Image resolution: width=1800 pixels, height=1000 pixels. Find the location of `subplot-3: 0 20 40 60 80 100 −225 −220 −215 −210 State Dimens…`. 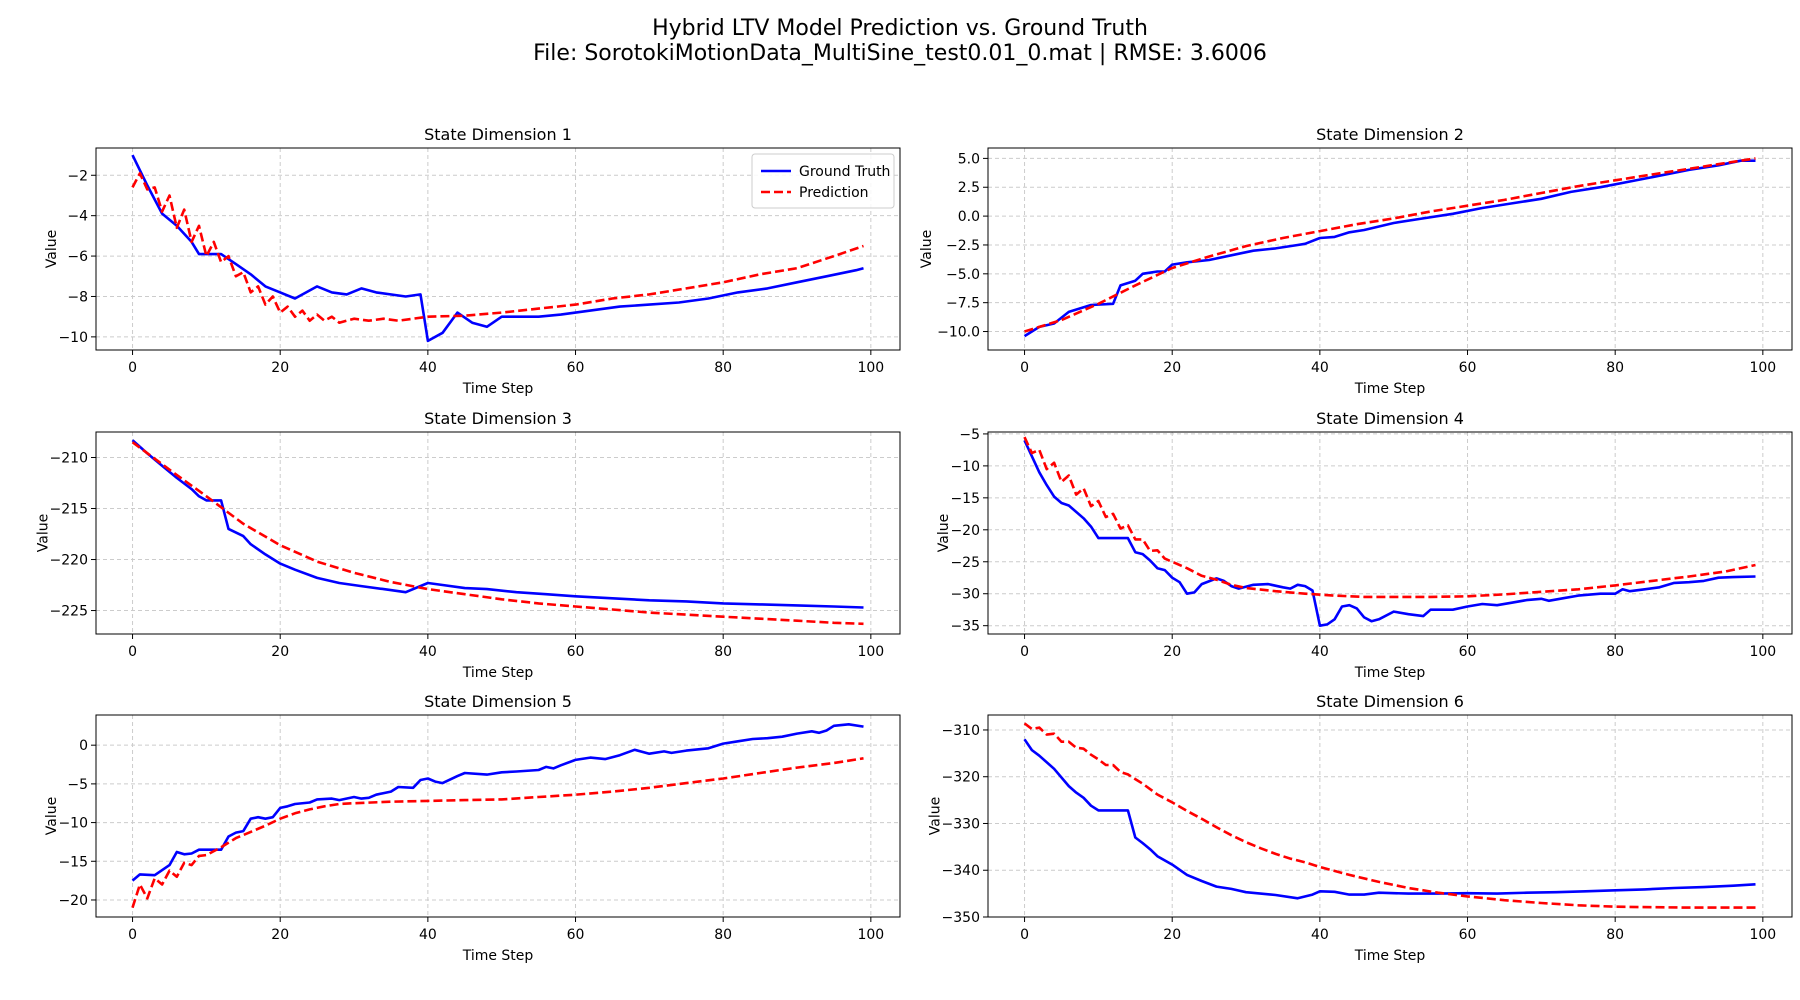

subplot-3: 0 20 40 60 80 100 −225 −220 −215 −210 State Dimens… is located at coordinates (468, 545).